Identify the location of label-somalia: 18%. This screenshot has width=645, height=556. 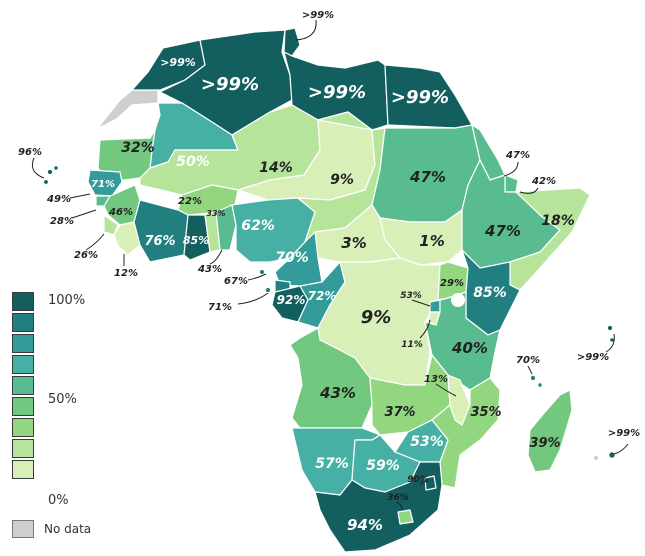
(558, 221).